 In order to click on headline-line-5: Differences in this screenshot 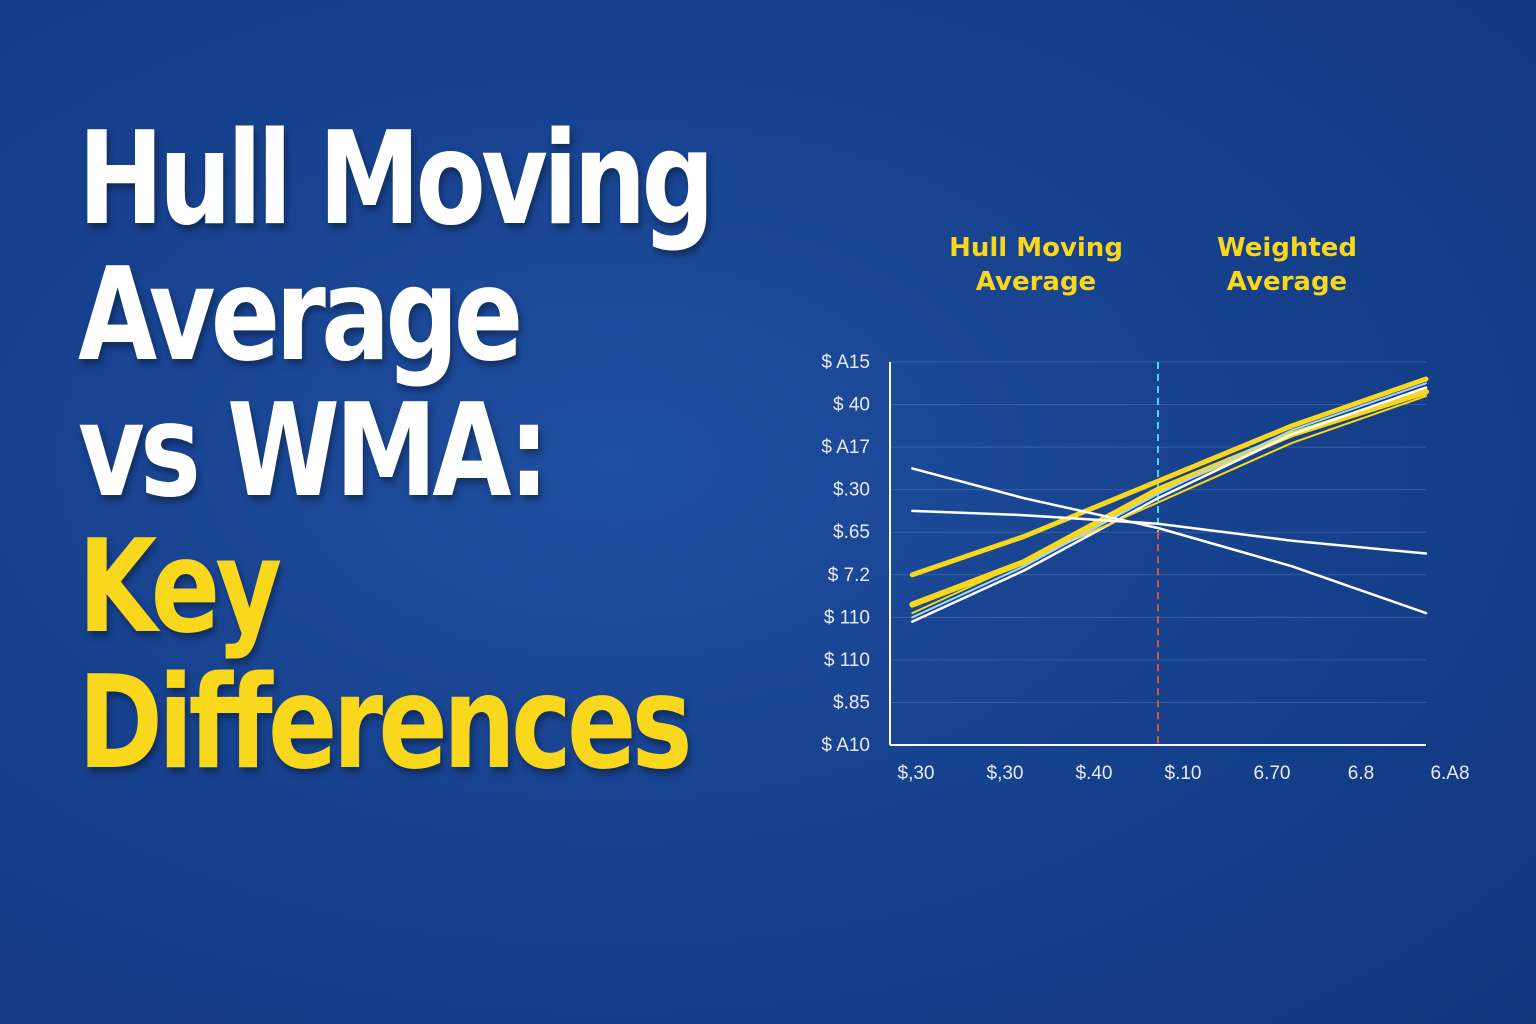, I will do `click(385, 723)`.